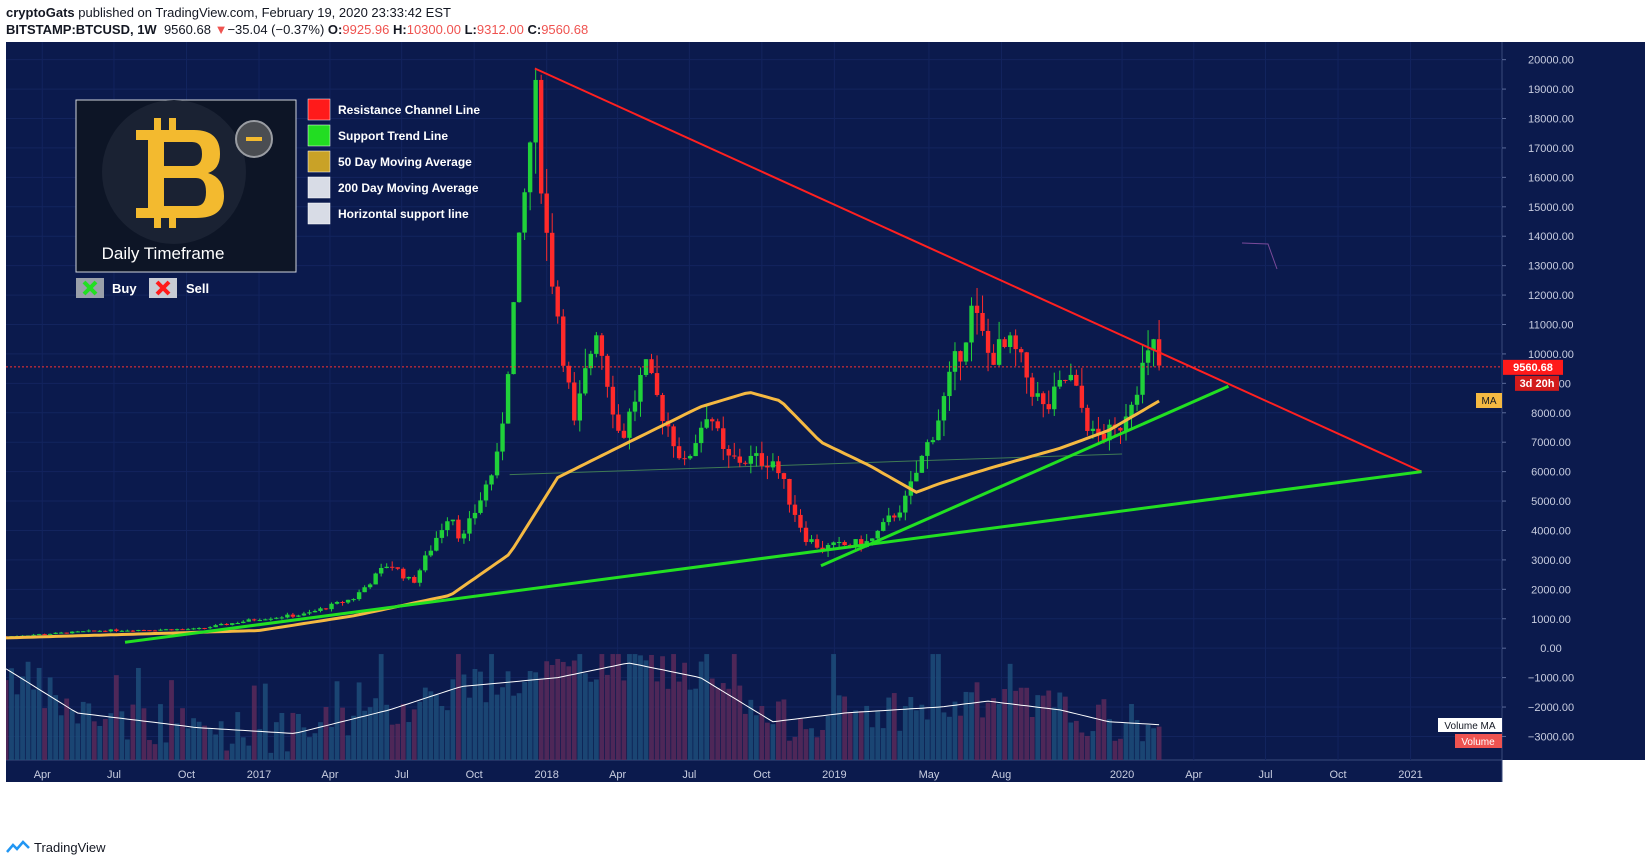 This screenshot has height=862, width=1645. I want to click on countdown-value: 3d 20h, so click(1537, 384).